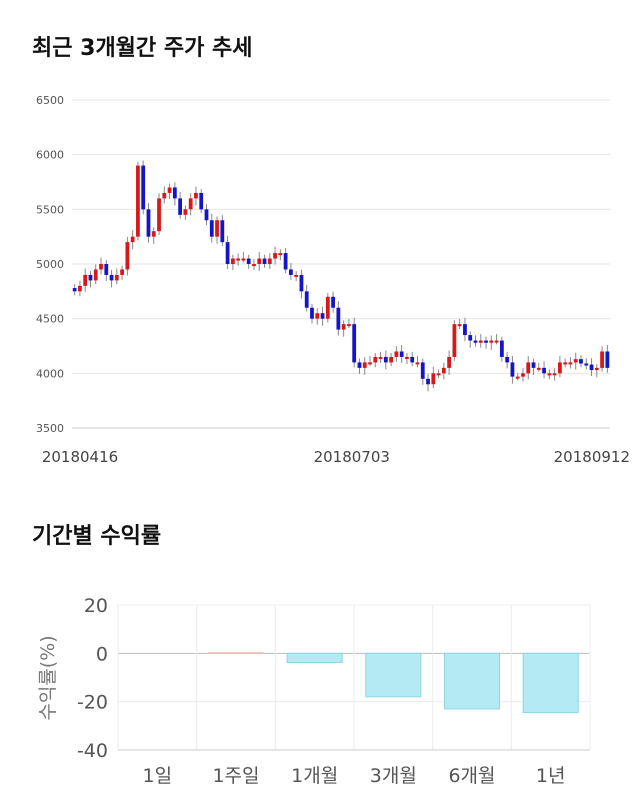 The image size is (640, 810). I want to click on x-tick-label: 1일, so click(158, 776).